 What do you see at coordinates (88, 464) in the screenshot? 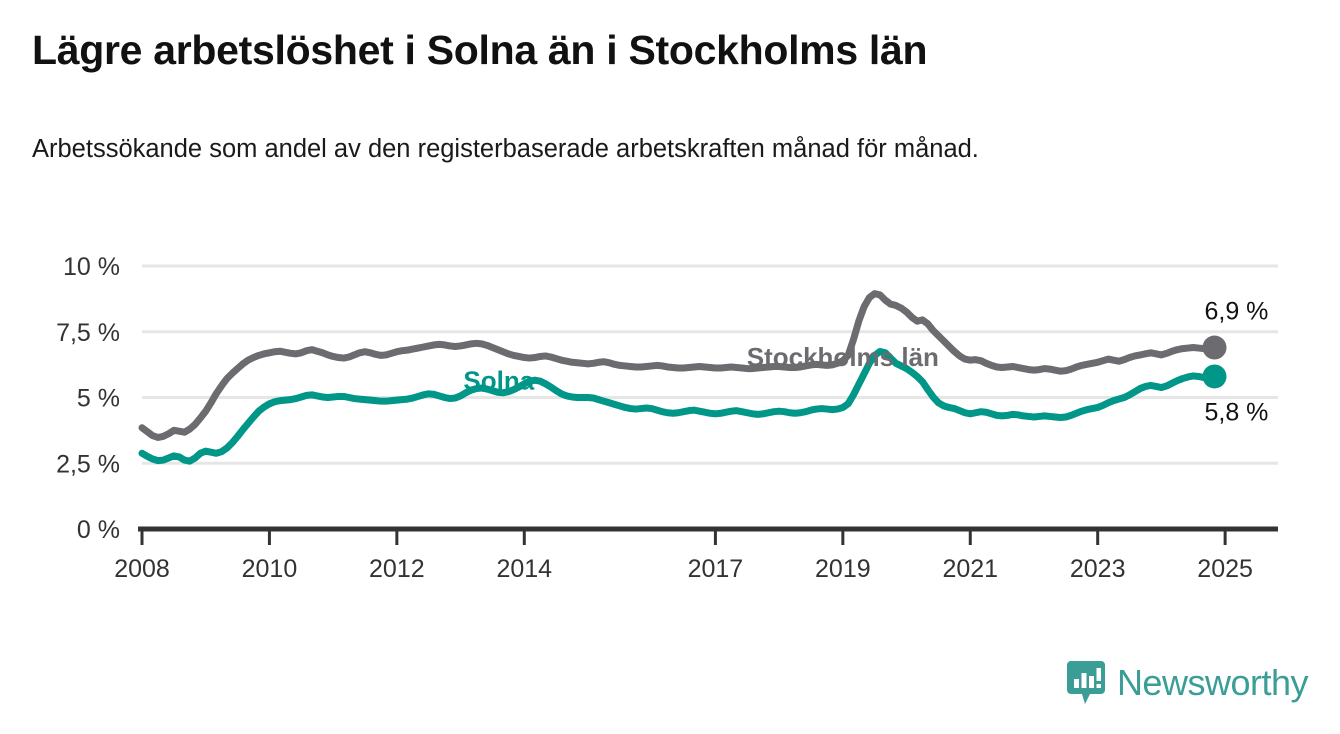
I see `y-axis-tick-label: 2,5 %` at bounding box center [88, 464].